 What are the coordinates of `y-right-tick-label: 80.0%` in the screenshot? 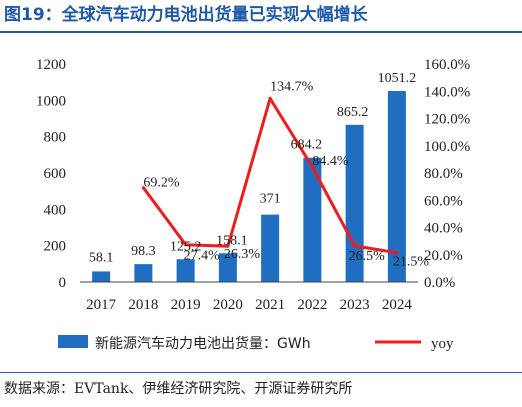 It's located at (443, 174).